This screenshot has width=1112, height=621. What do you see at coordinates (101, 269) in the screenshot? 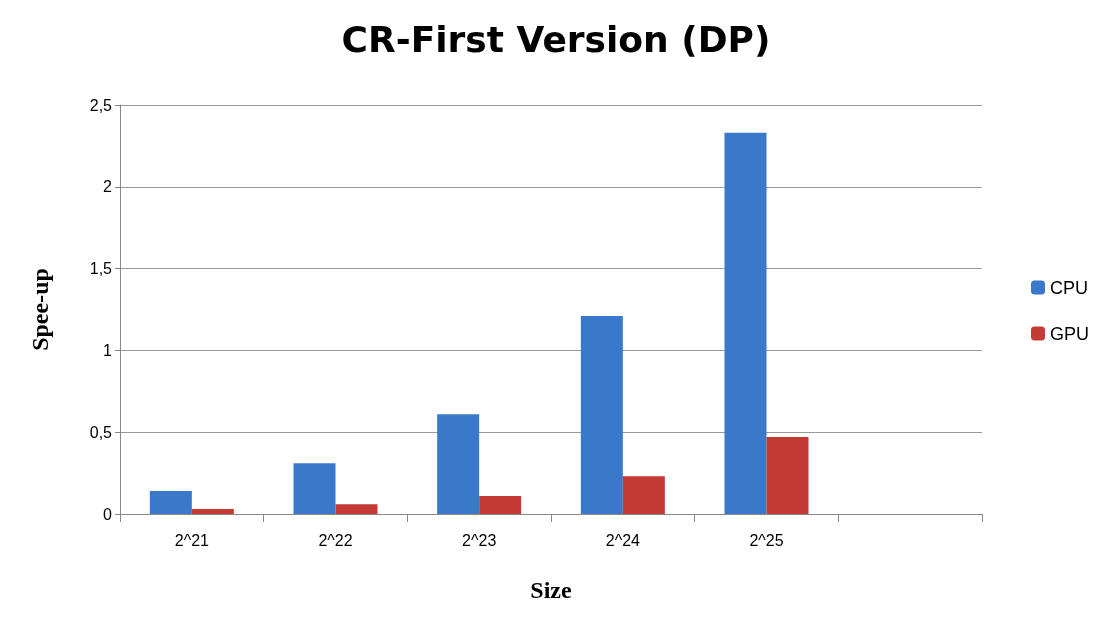
I see `y-tick-label: 1,5` at bounding box center [101, 269].